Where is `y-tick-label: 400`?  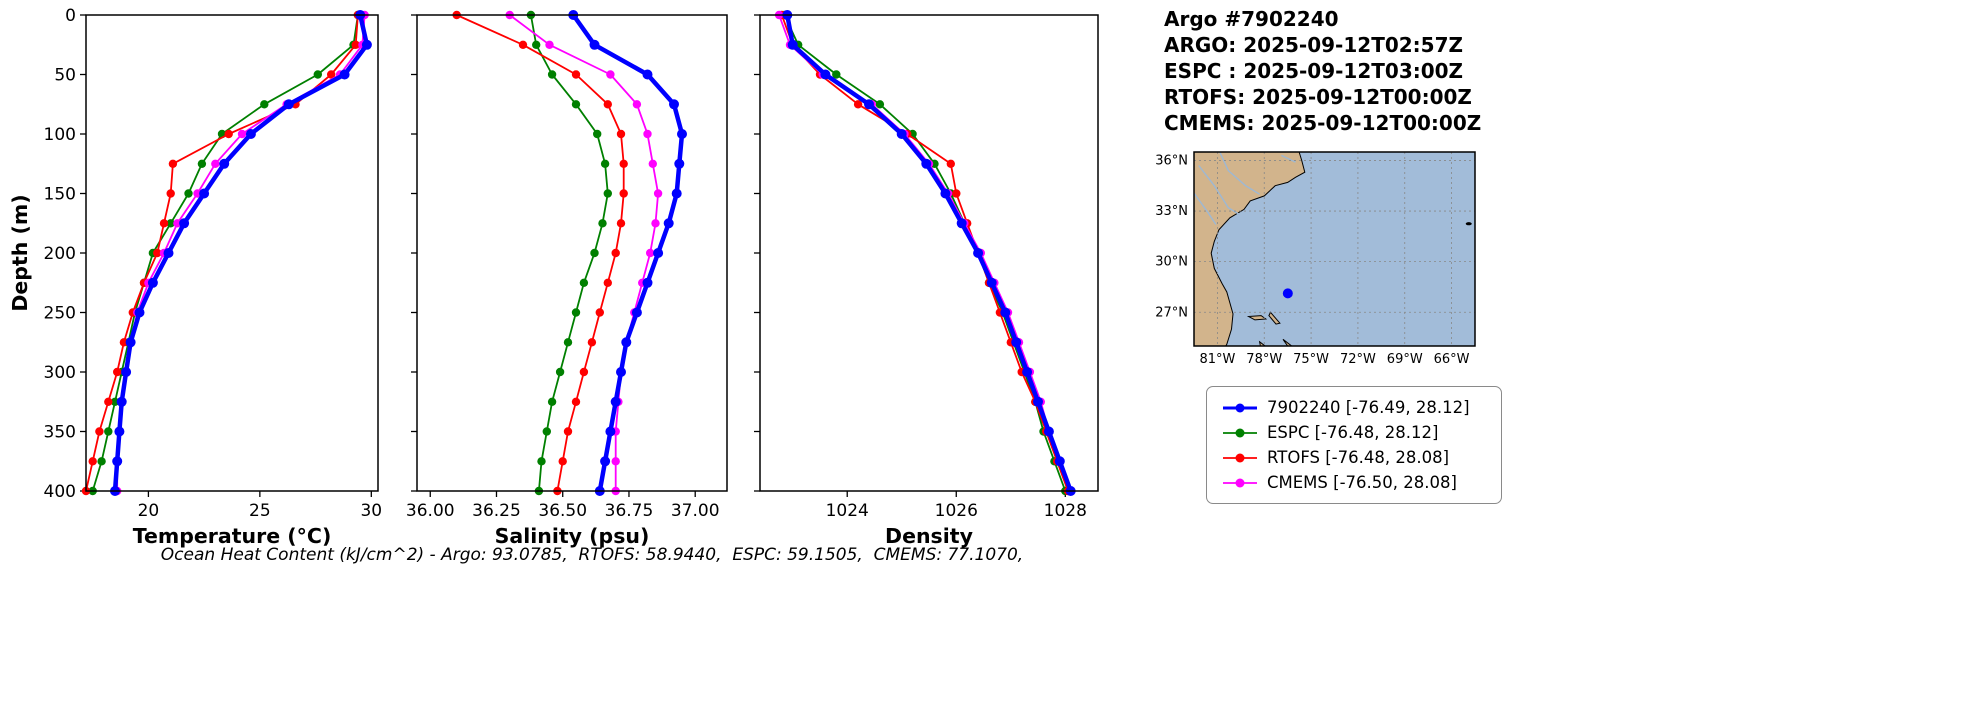
y-tick-label: 400 is located at coordinates (60, 492).